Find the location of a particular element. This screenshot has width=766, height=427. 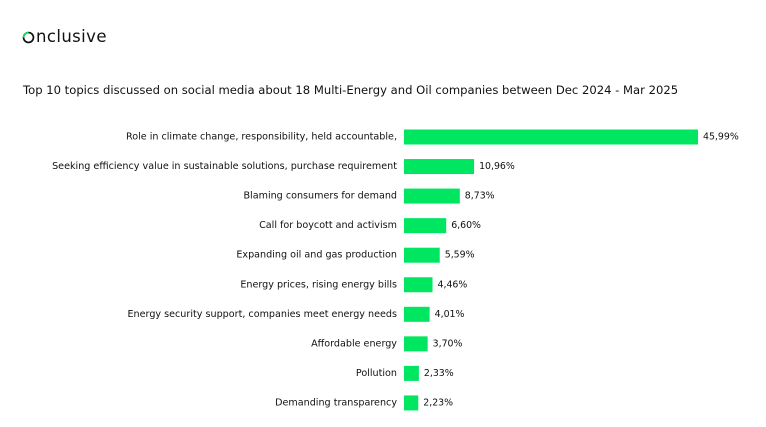

brand-name: nclusive is located at coordinates (71, 36).